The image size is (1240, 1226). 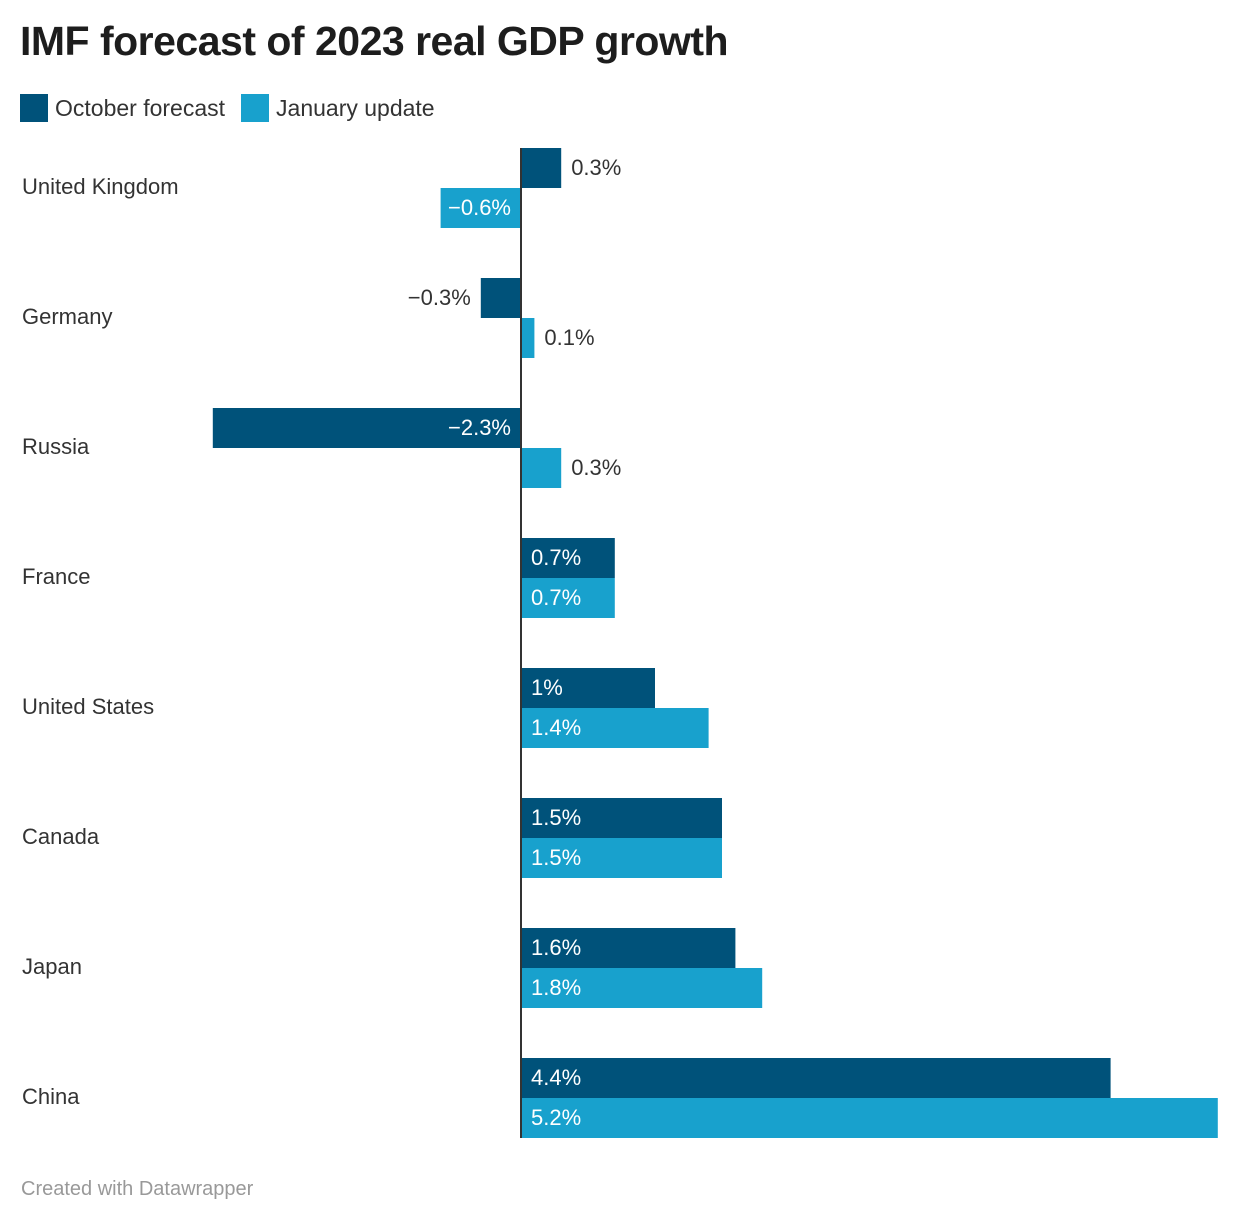 What do you see at coordinates (556, 597) in the screenshot?
I see `value-label-january: 0.7%` at bounding box center [556, 597].